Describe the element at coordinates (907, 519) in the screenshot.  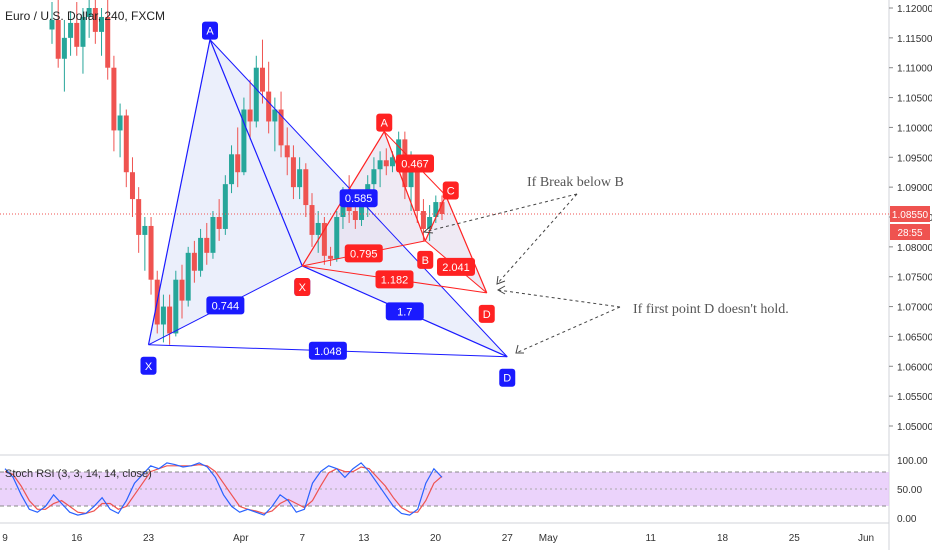
I see `stoch-tick-label: 0.00` at that location.